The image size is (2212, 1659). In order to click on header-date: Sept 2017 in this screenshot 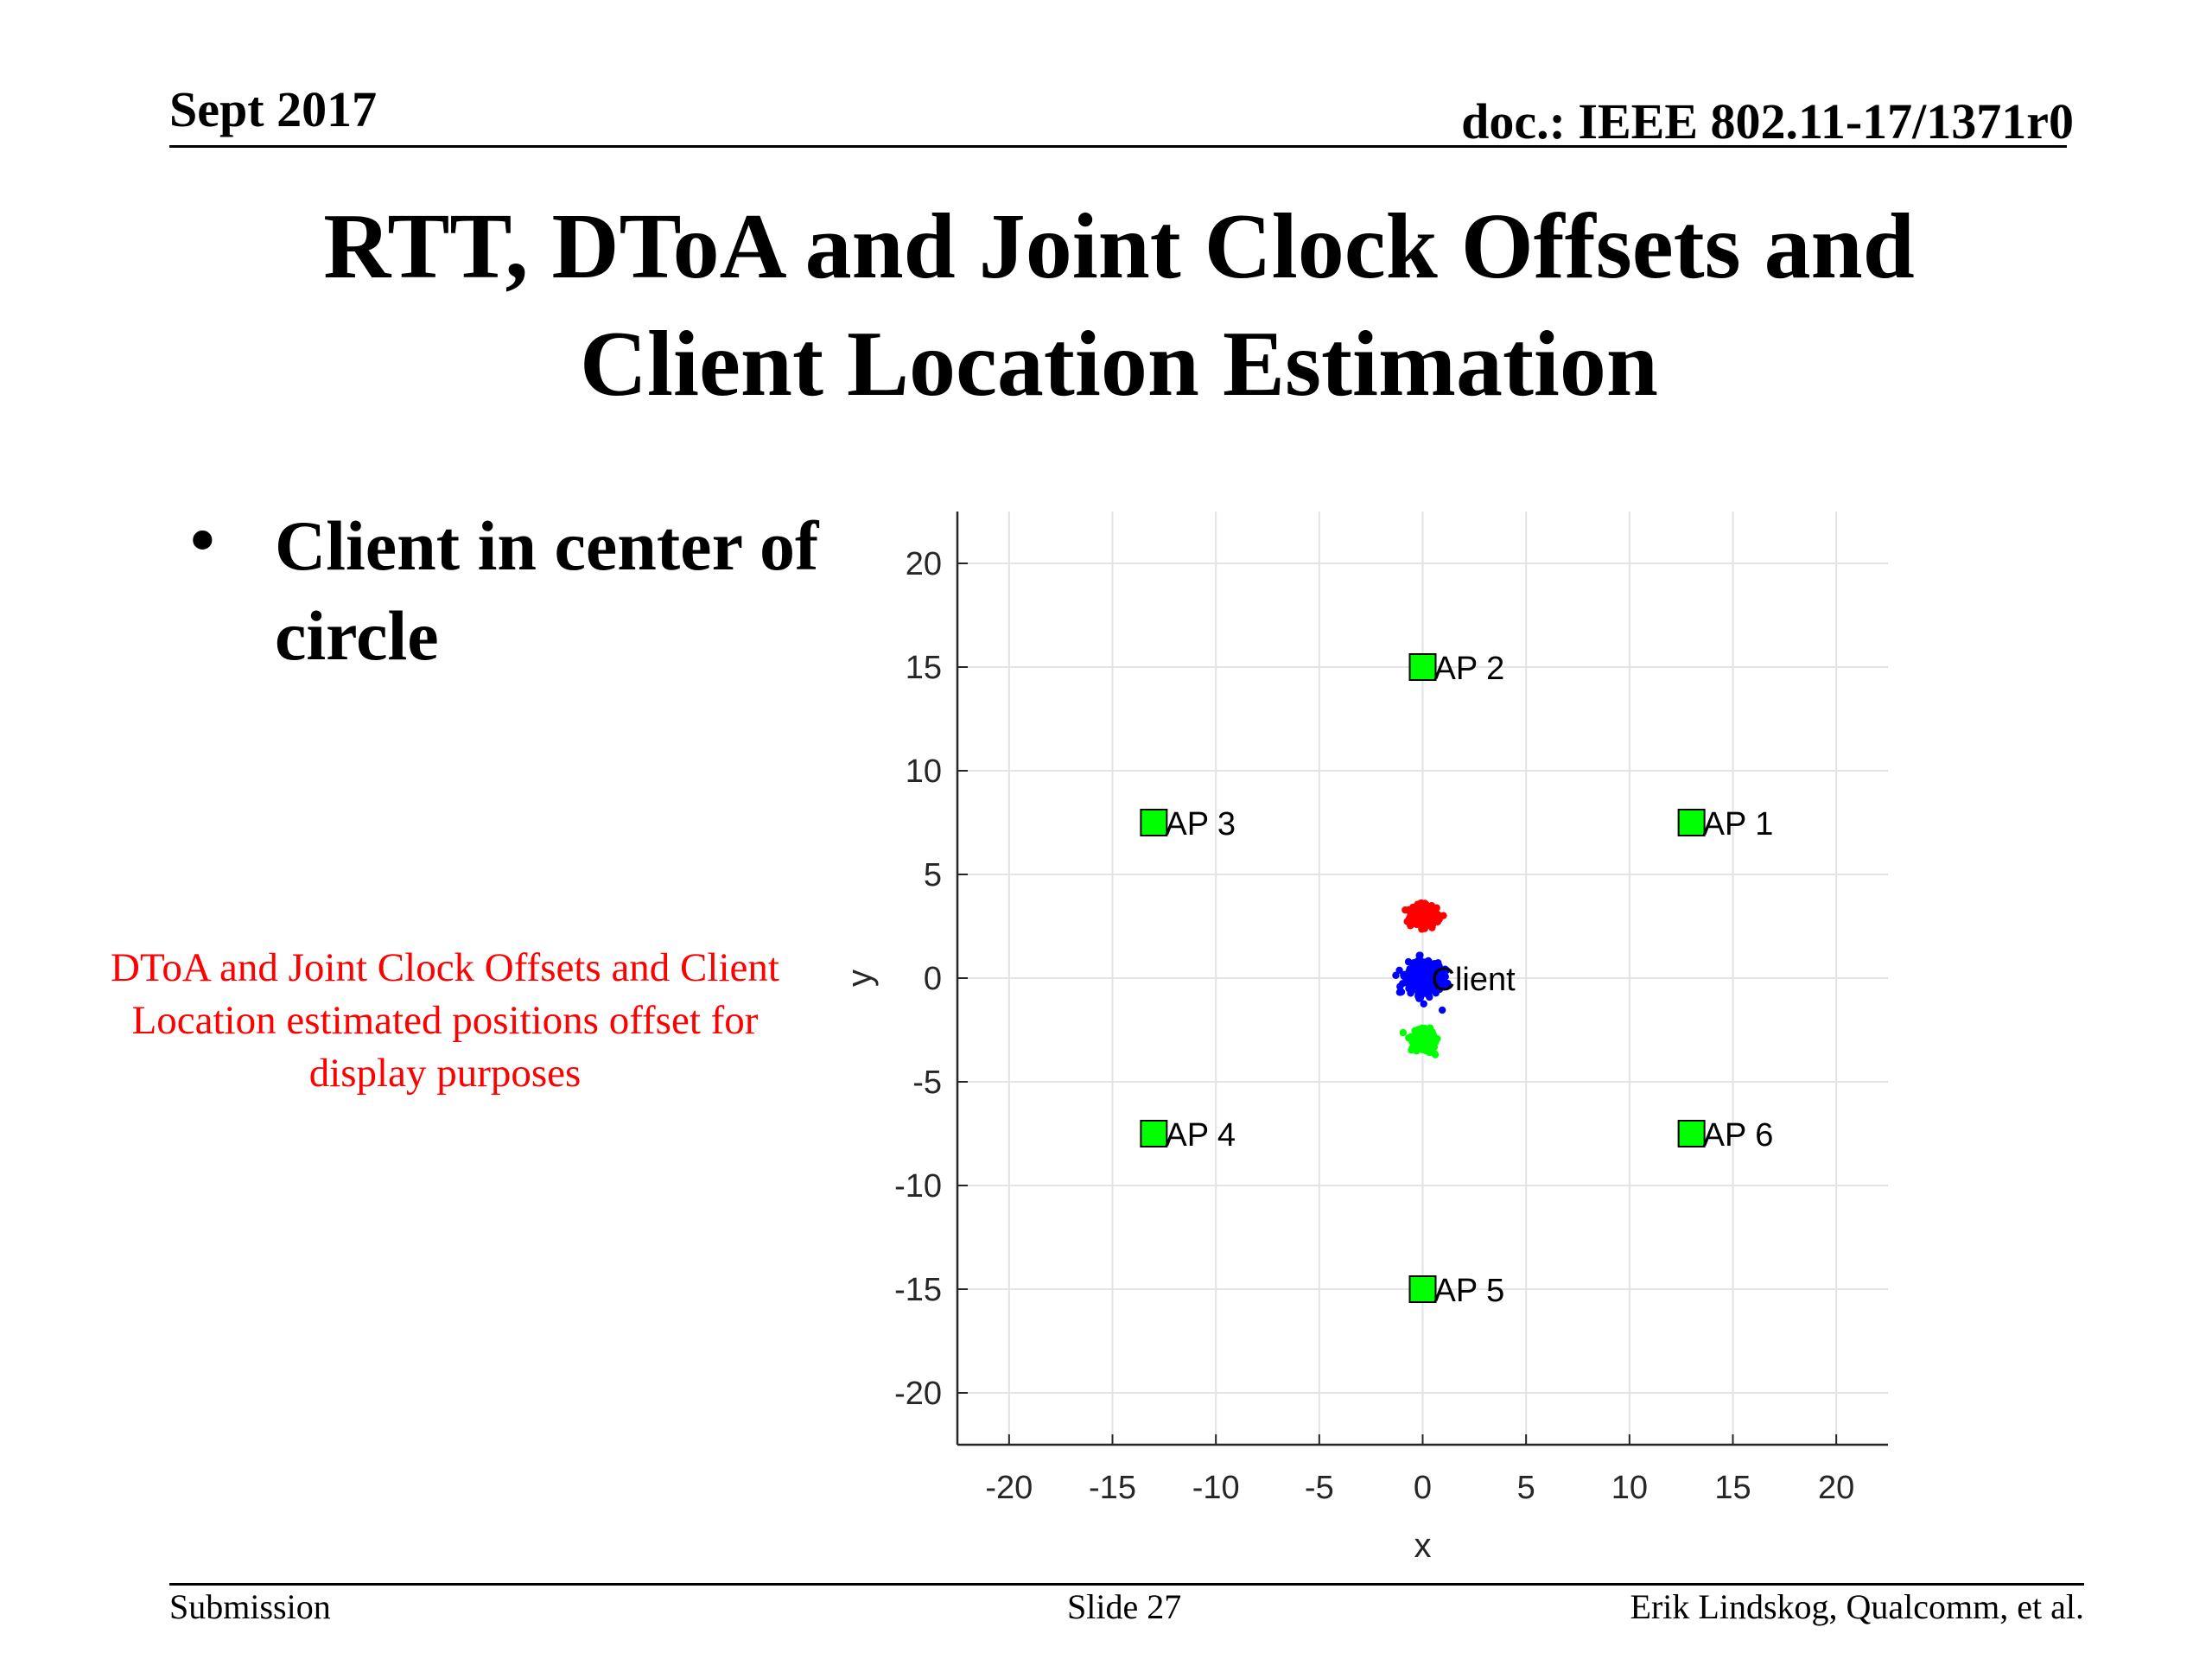, I will do `click(273, 109)`.